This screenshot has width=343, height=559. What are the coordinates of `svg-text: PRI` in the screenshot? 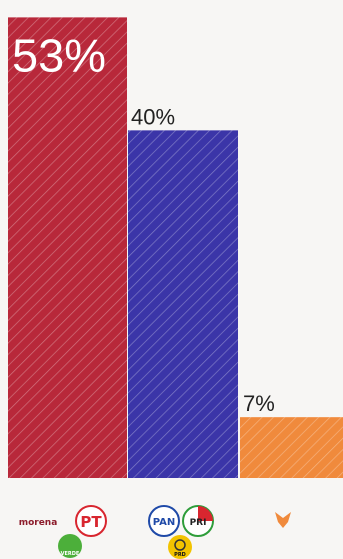 It's located at (198, 523).